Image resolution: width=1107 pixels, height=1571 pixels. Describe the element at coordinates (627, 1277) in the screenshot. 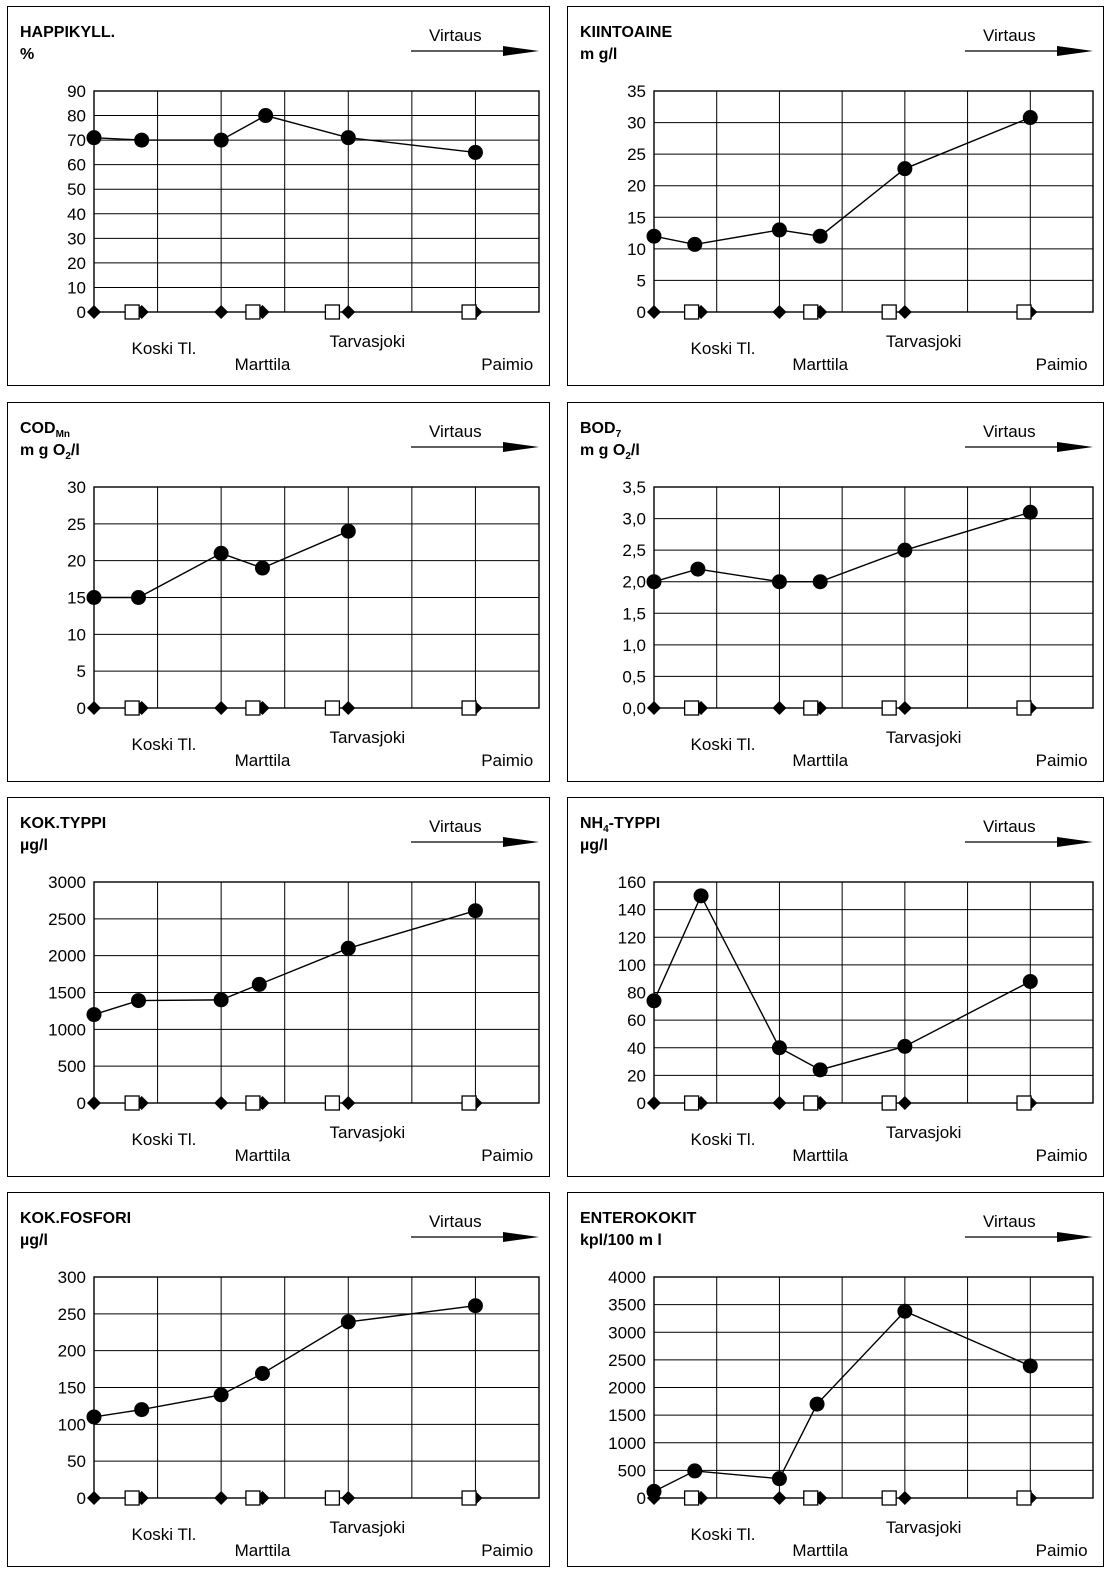

I see `y-tick-label: 4000` at that location.